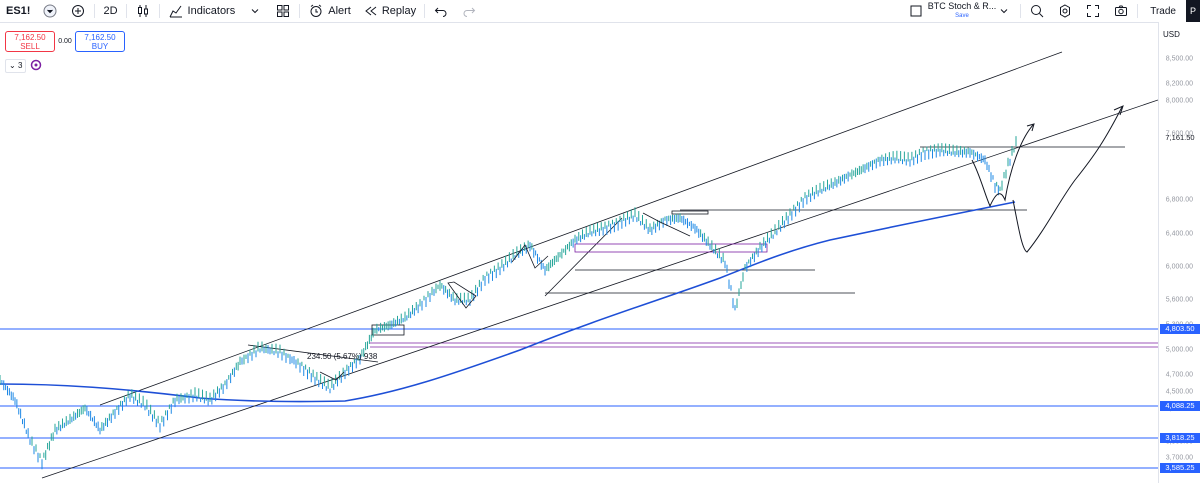 The image size is (1200, 483). Describe the element at coordinates (1179, 234) in the screenshot. I see `price-tick-label: 6,400.00` at that location.